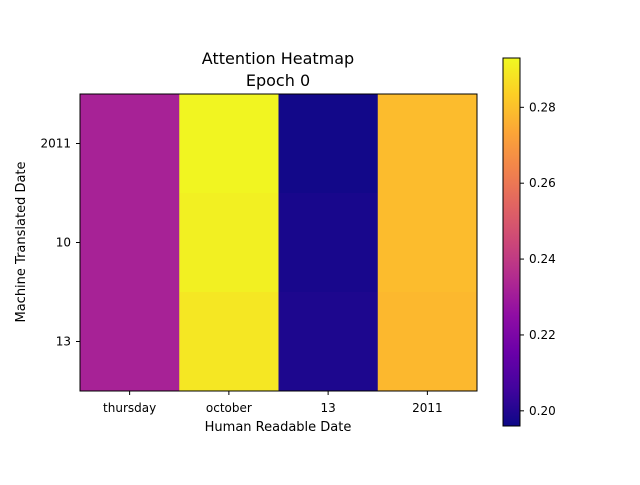 This screenshot has width=640, height=485. What do you see at coordinates (542, 183) in the screenshot?
I see `colorbar-tick-label: 0.26` at bounding box center [542, 183].